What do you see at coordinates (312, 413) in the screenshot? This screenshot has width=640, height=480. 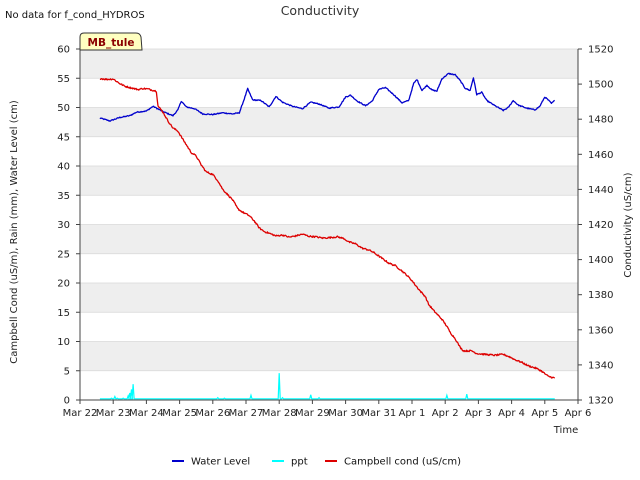 I see `x-tick-label: Mar 29` at bounding box center [312, 413].